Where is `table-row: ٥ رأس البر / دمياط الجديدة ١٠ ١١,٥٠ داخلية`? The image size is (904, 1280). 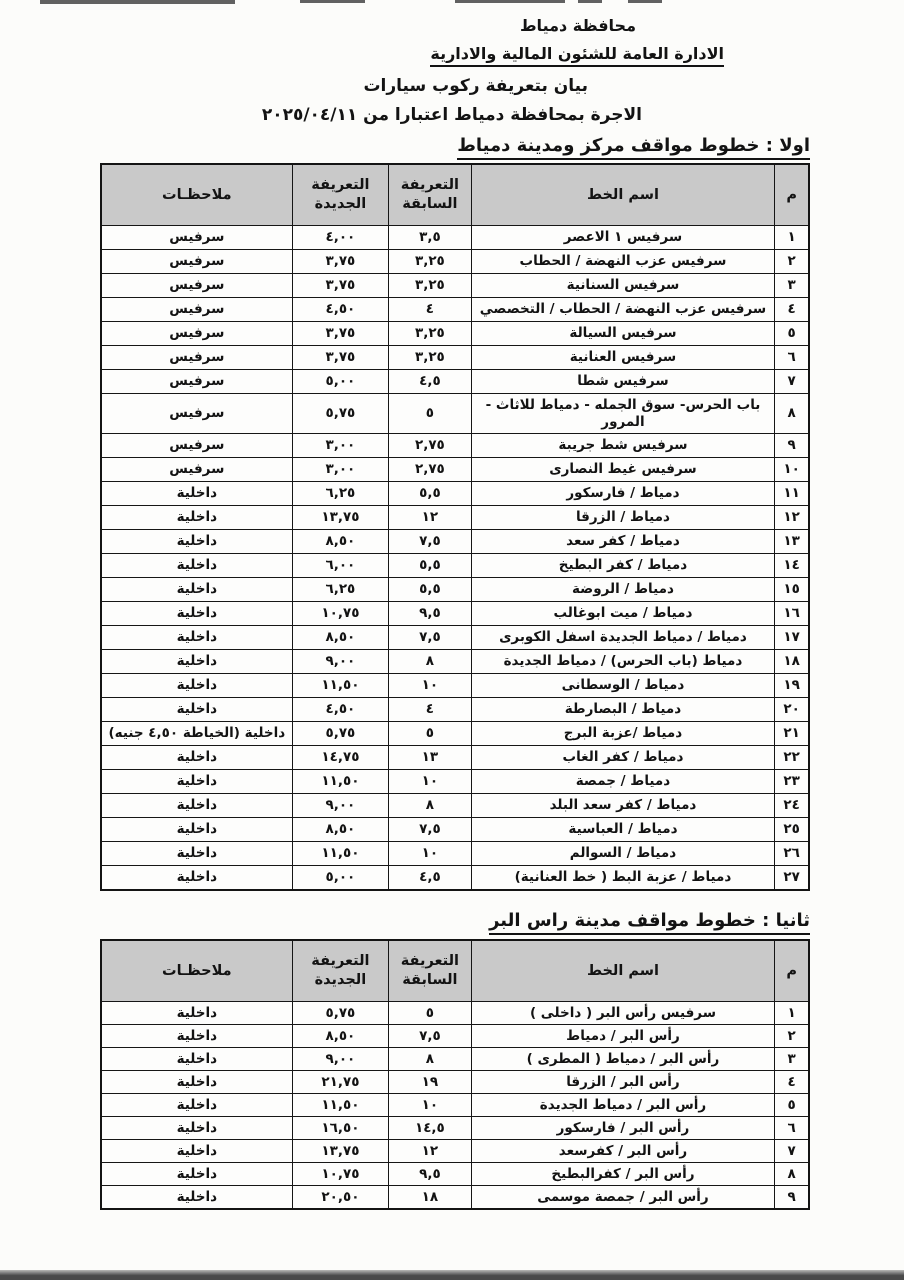 table-row: ٥ رأس البر / دمياط الجديدة ١٠ ١١,٥٠ داخلية is located at coordinates (455, 1105).